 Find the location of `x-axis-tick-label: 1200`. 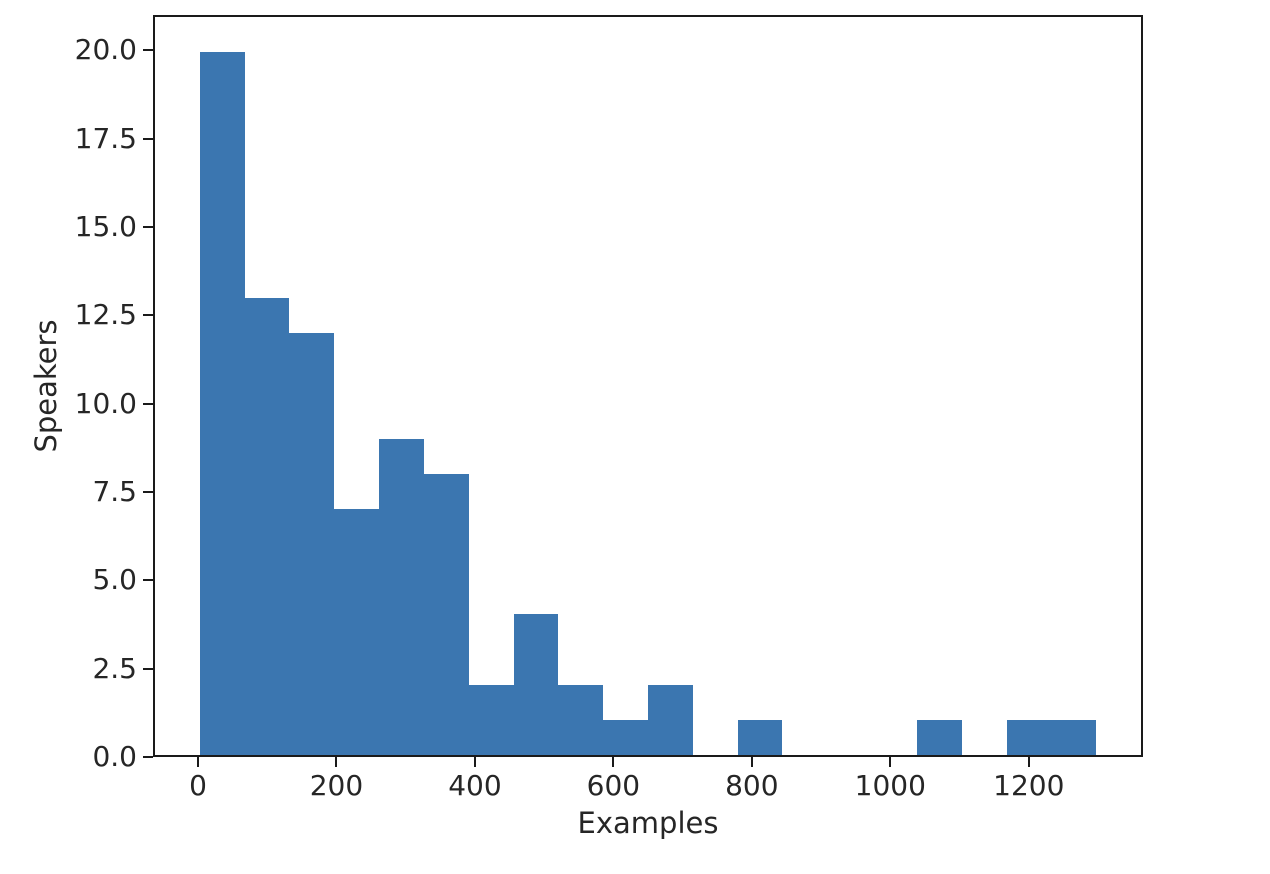

x-axis-tick-label: 1200 is located at coordinates (1029, 785).